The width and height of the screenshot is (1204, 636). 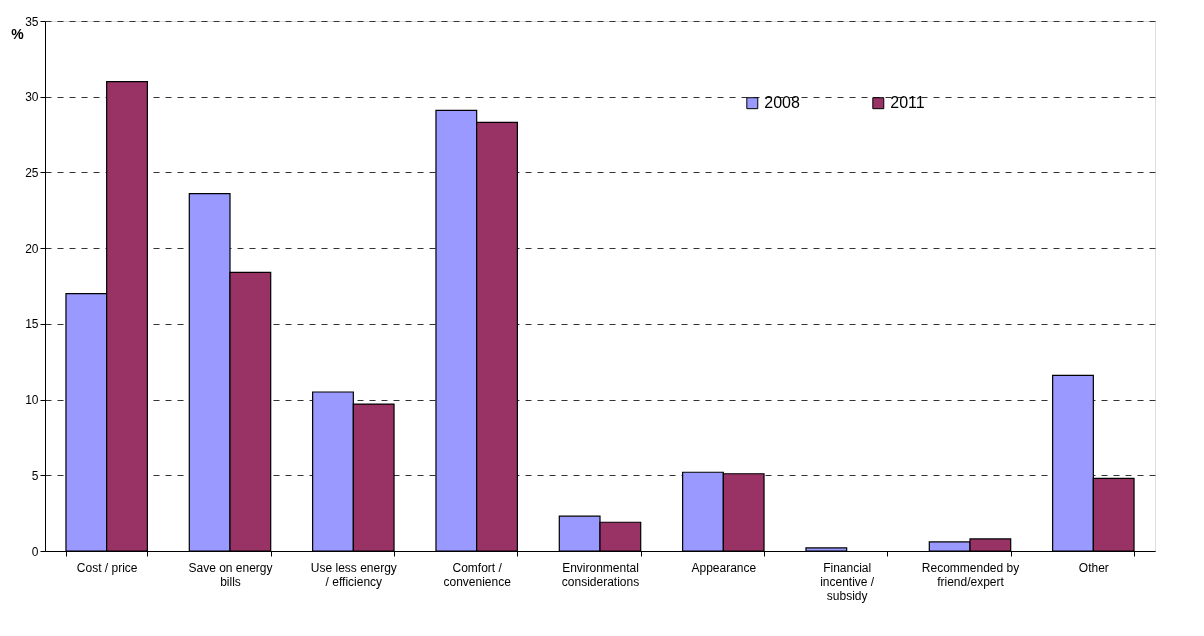 What do you see at coordinates (970, 574) in the screenshot?
I see `x-tick-label: Recommended by friend/expert` at bounding box center [970, 574].